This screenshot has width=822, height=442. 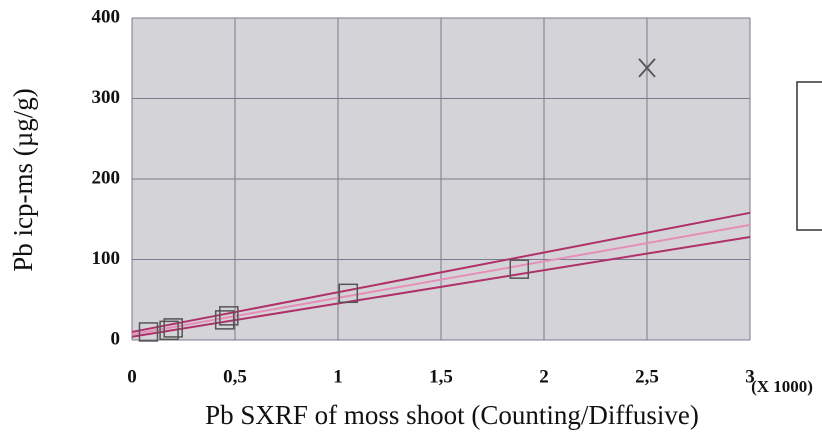 What do you see at coordinates (338, 376) in the screenshot?
I see `x-tick-label: 1` at bounding box center [338, 376].